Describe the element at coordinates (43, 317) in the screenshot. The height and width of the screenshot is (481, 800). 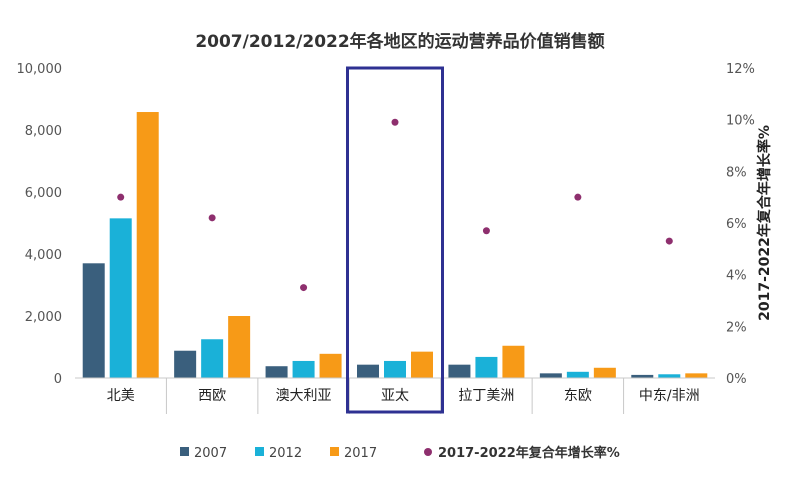
I see `left-tick-label: 2,000` at that location.